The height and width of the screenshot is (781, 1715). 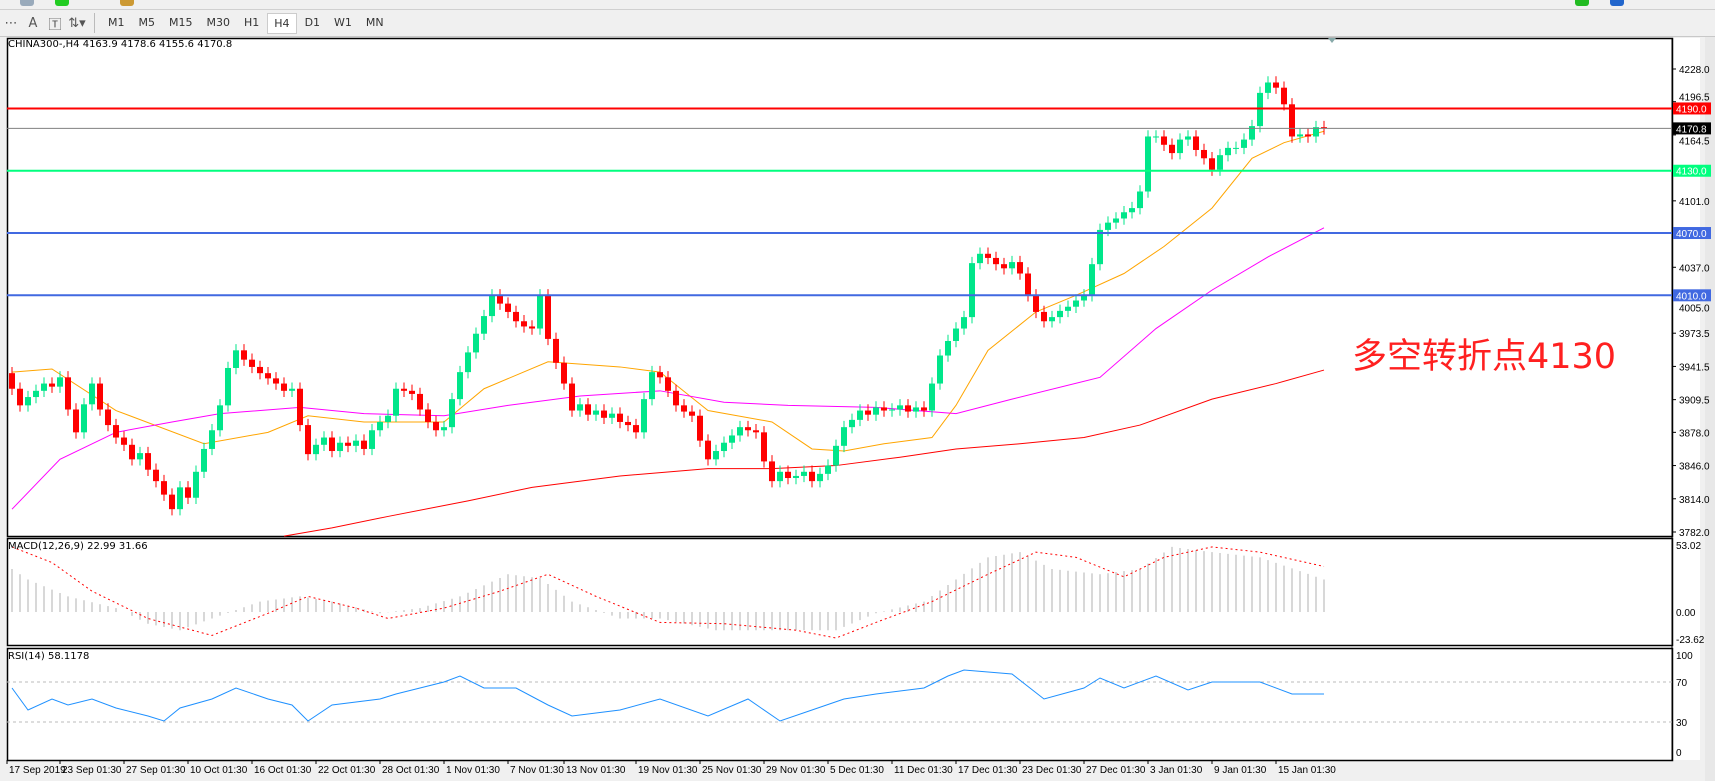 I want to click on time-tick-label: 29 Nov 01:30, so click(x=796, y=770).